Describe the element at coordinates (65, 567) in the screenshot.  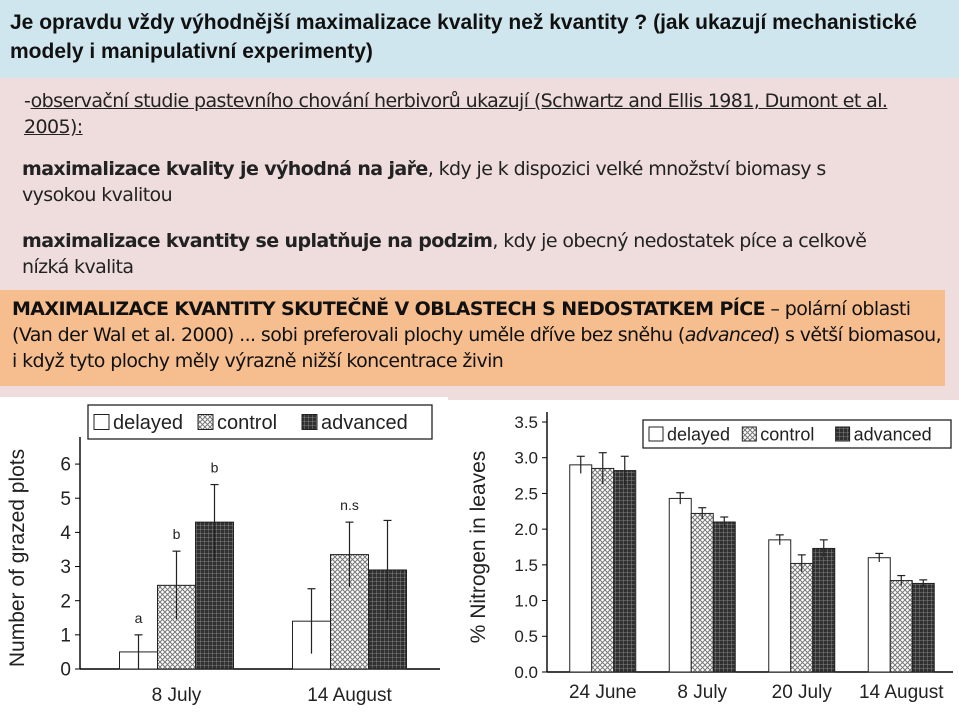
I see `y-tick-label: 3` at that location.